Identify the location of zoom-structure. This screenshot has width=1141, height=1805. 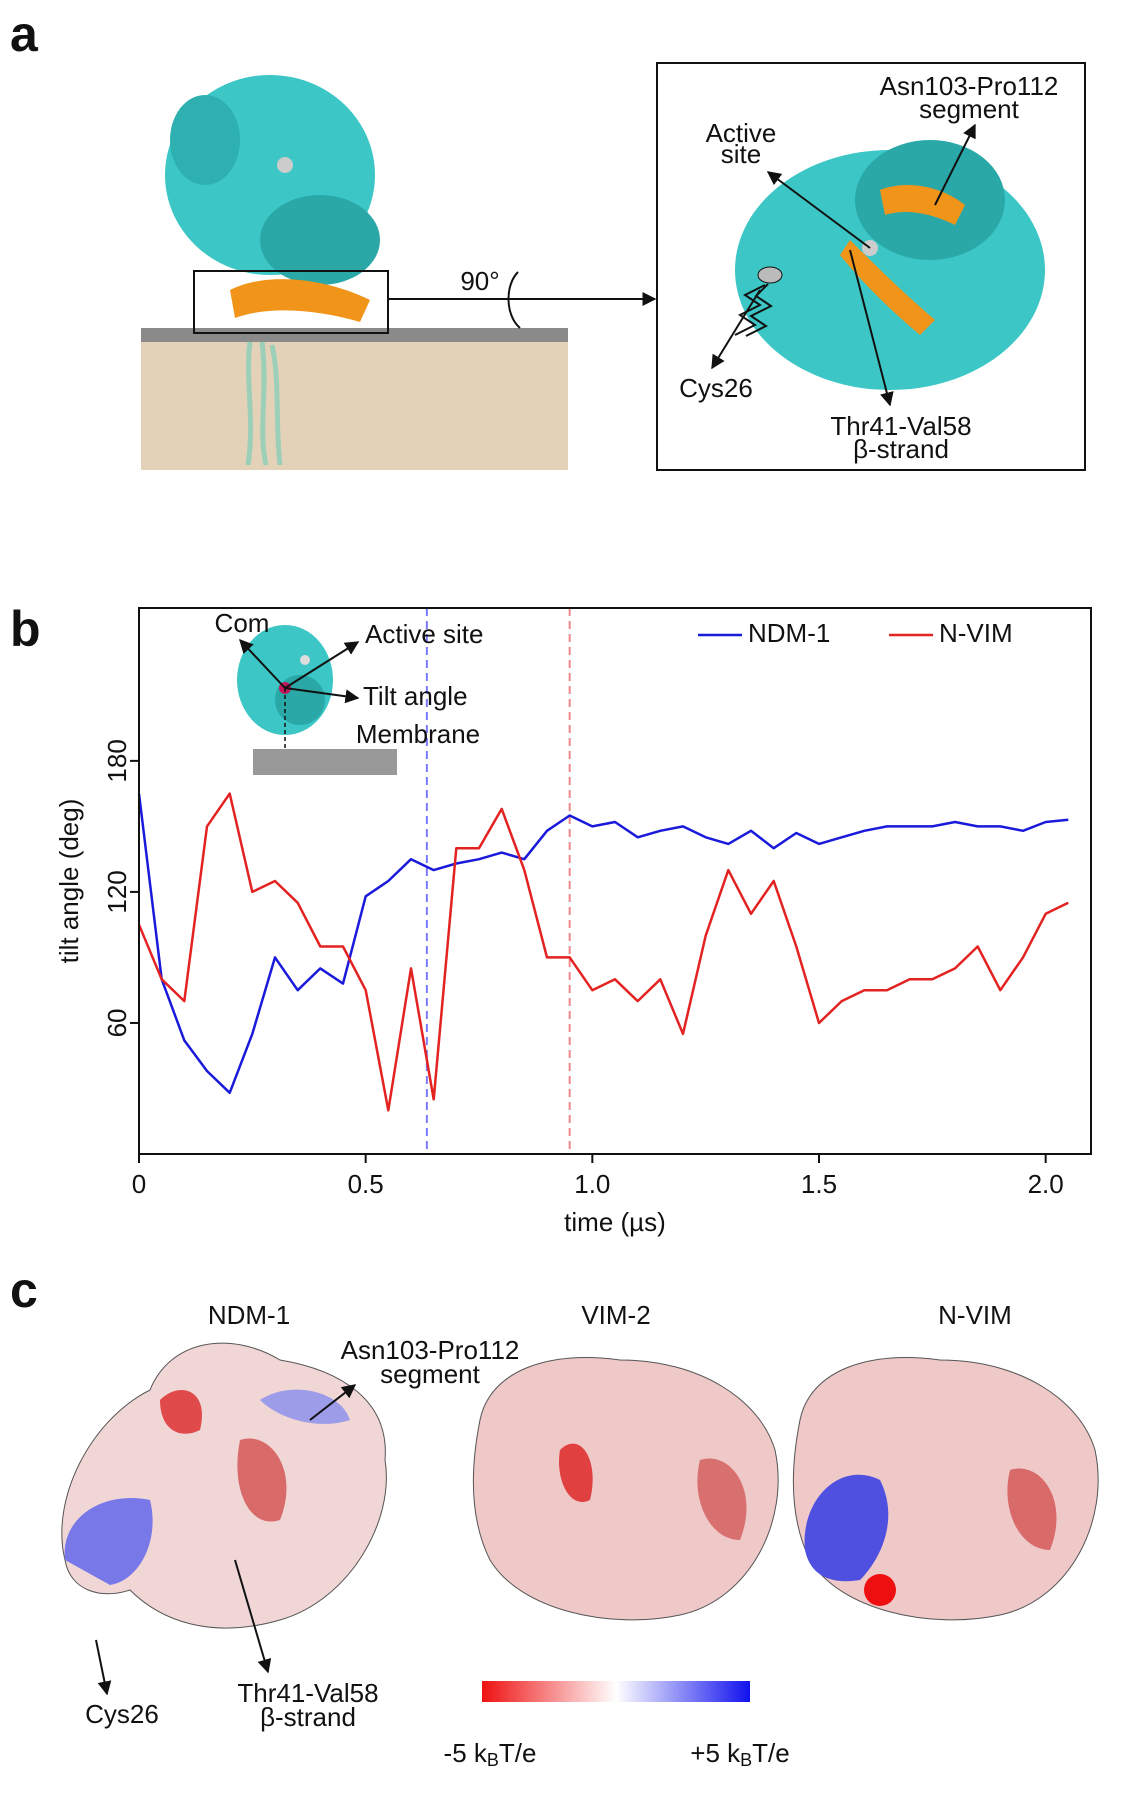
(871, 266).